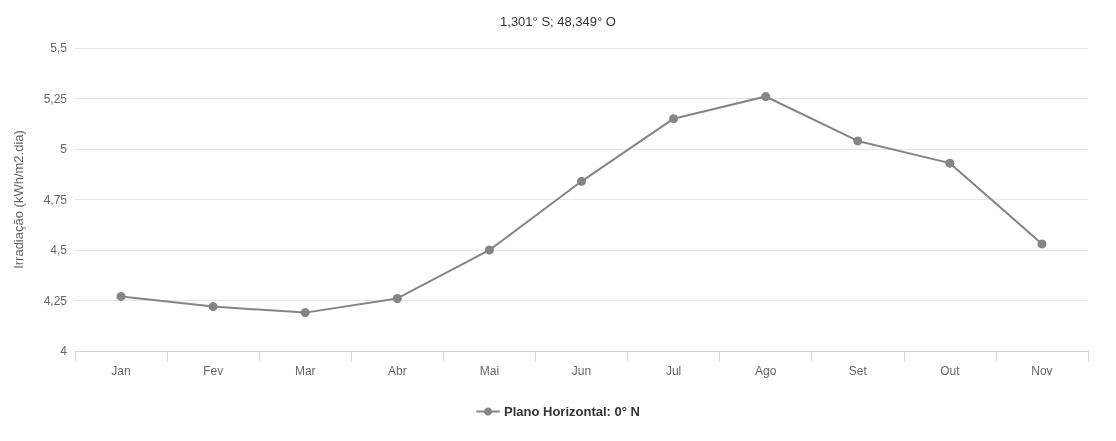 The height and width of the screenshot is (441, 1116). What do you see at coordinates (950, 371) in the screenshot?
I see `x-tick-label: Out` at bounding box center [950, 371].